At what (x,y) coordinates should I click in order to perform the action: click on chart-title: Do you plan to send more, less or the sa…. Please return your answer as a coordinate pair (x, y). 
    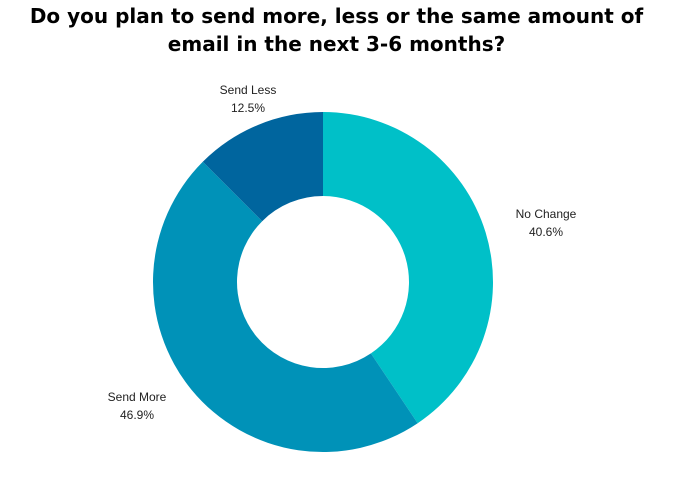
    Looking at the image, I should click on (336, 30).